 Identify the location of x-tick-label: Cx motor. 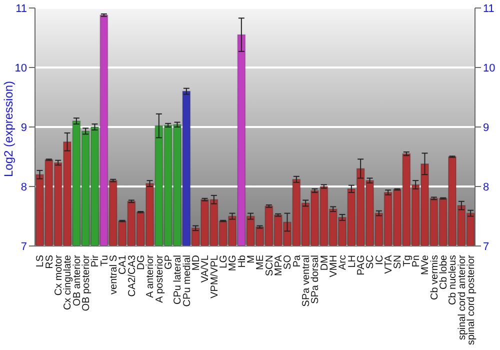
(58, 275).